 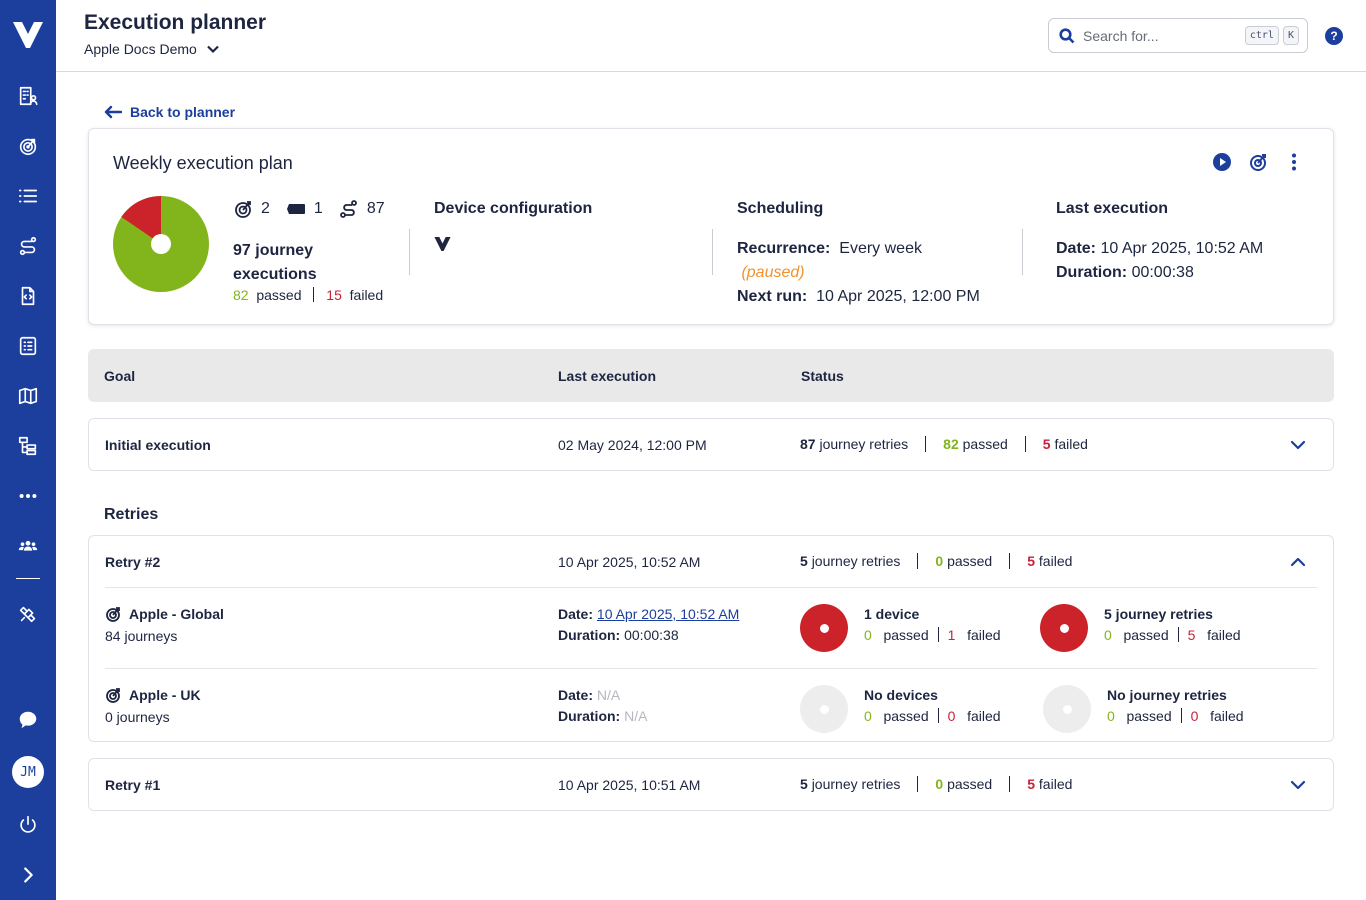 What do you see at coordinates (1178, 35) in the screenshot?
I see `search-input: Search for... ctrl K` at bounding box center [1178, 35].